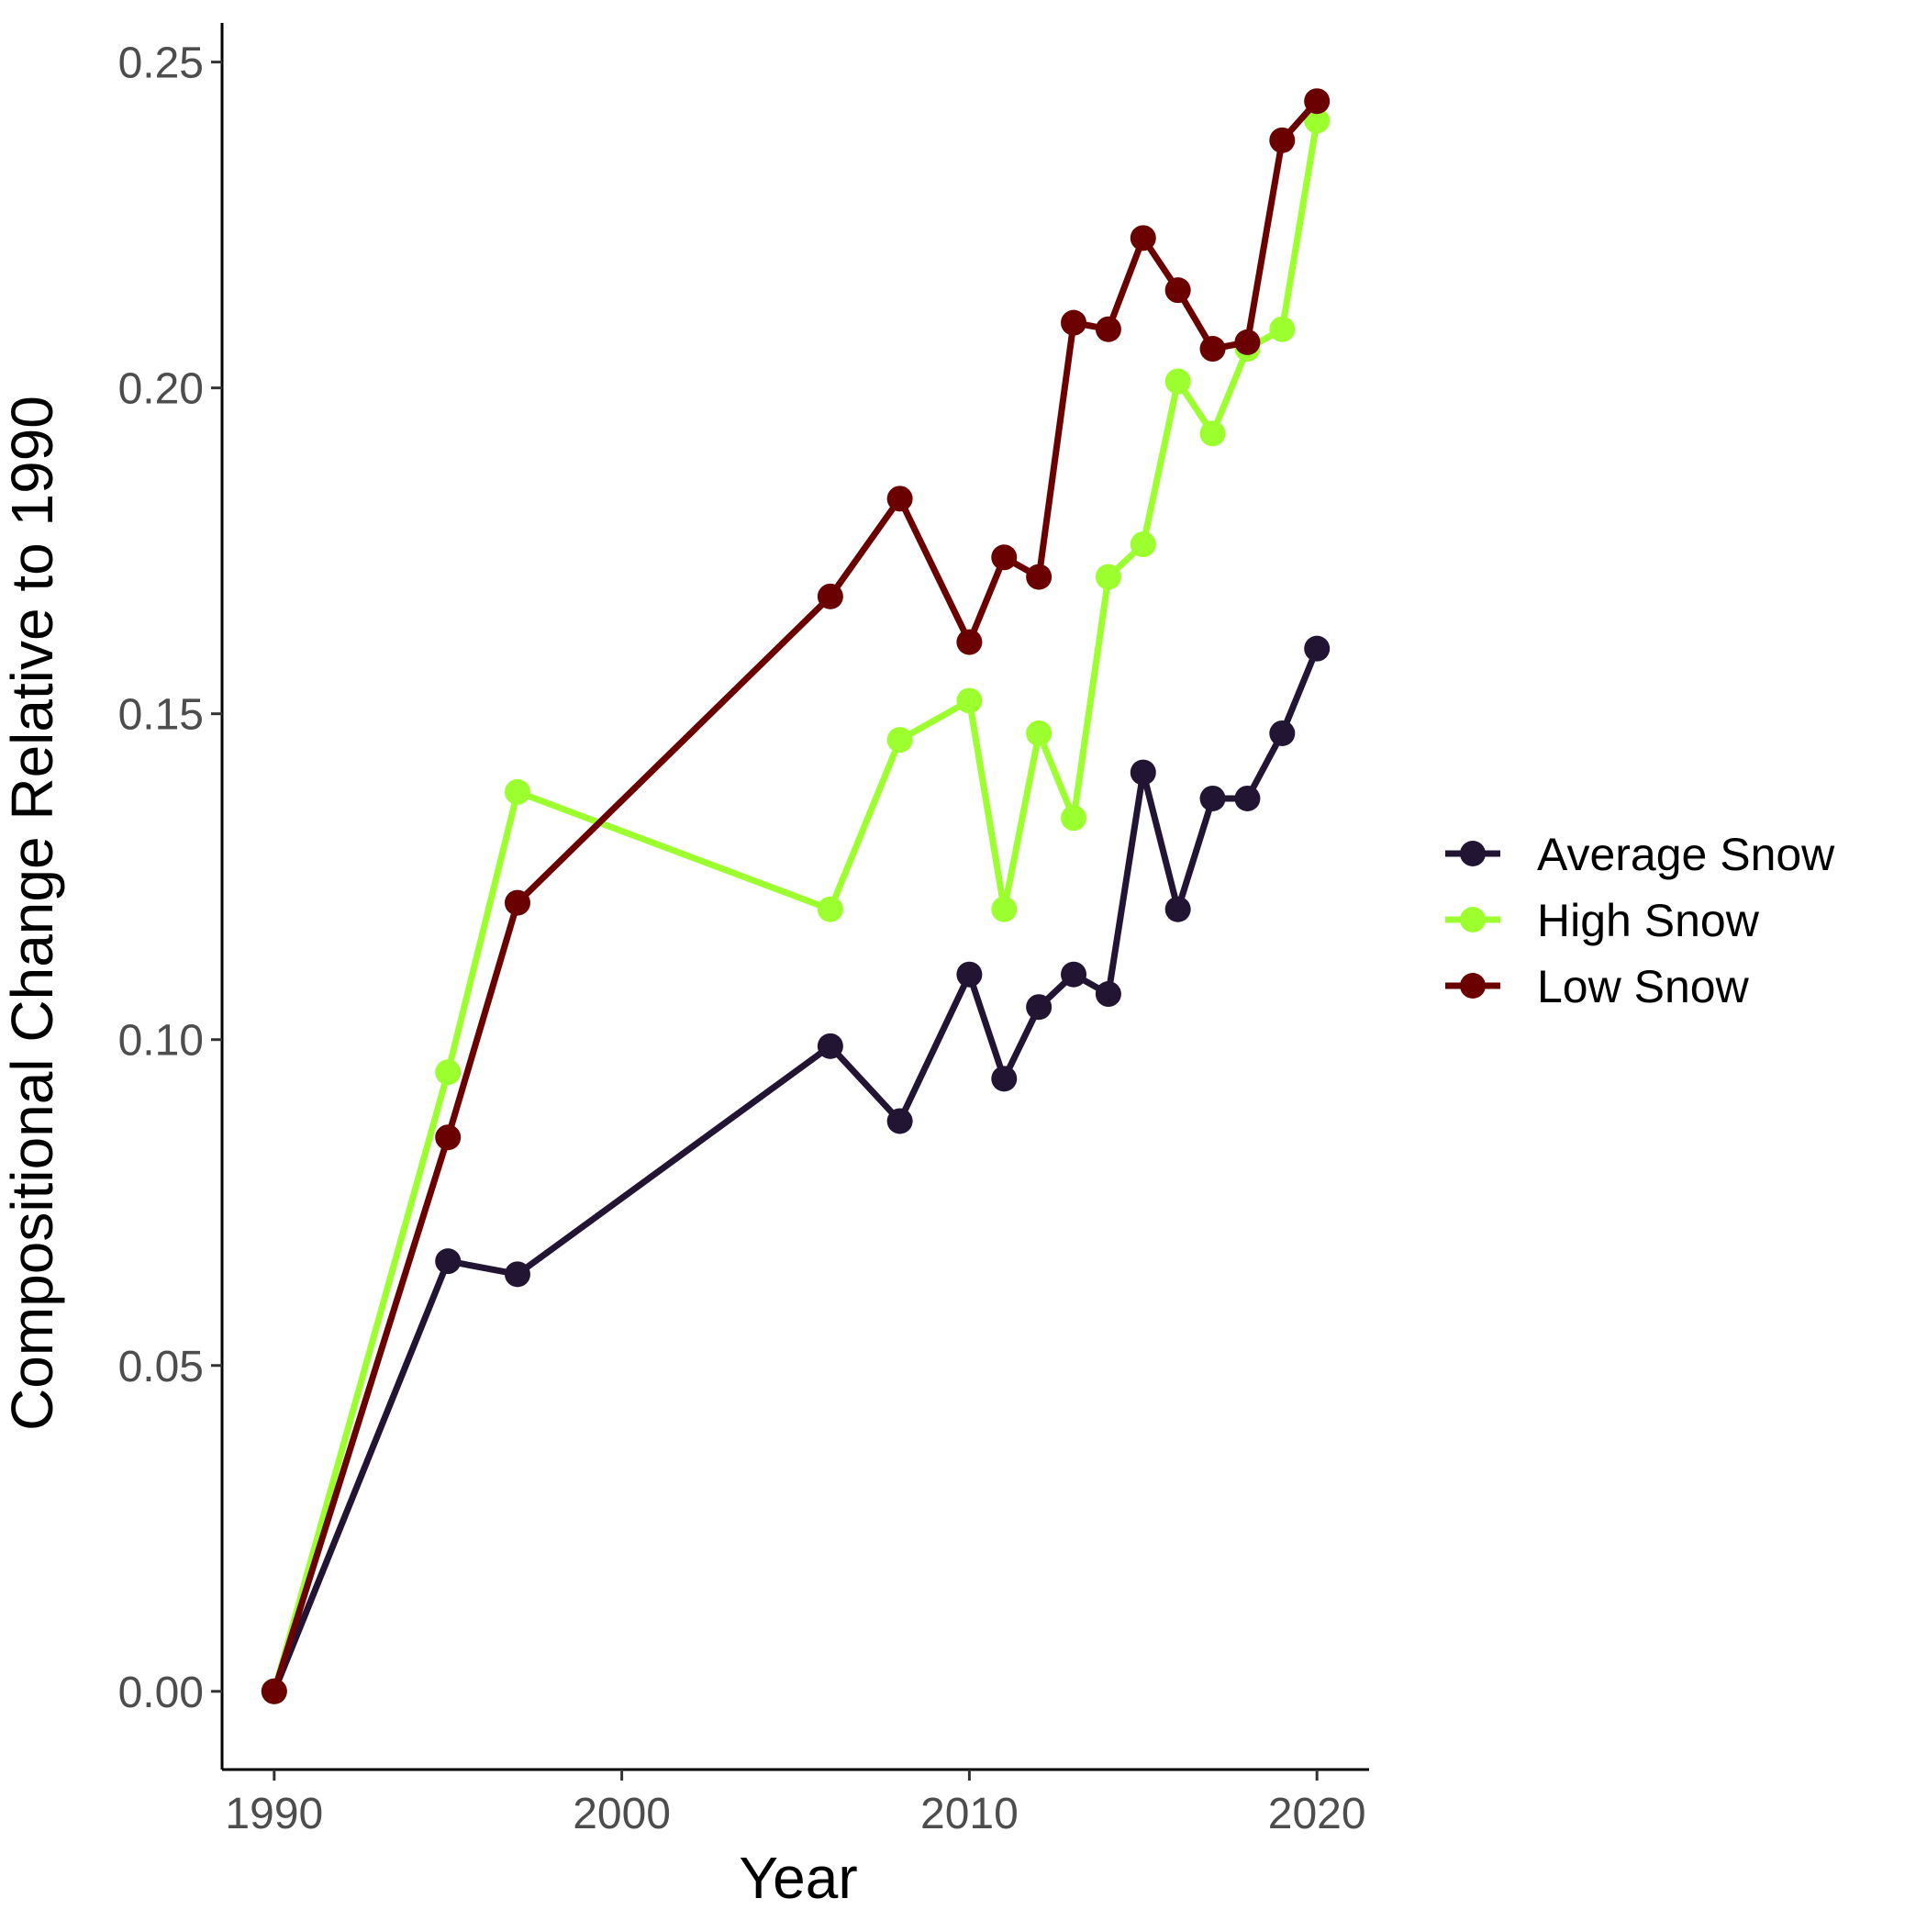  Describe the element at coordinates (622, 1814) in the screenshot. I see `x-tick-label: 2000` at that location.